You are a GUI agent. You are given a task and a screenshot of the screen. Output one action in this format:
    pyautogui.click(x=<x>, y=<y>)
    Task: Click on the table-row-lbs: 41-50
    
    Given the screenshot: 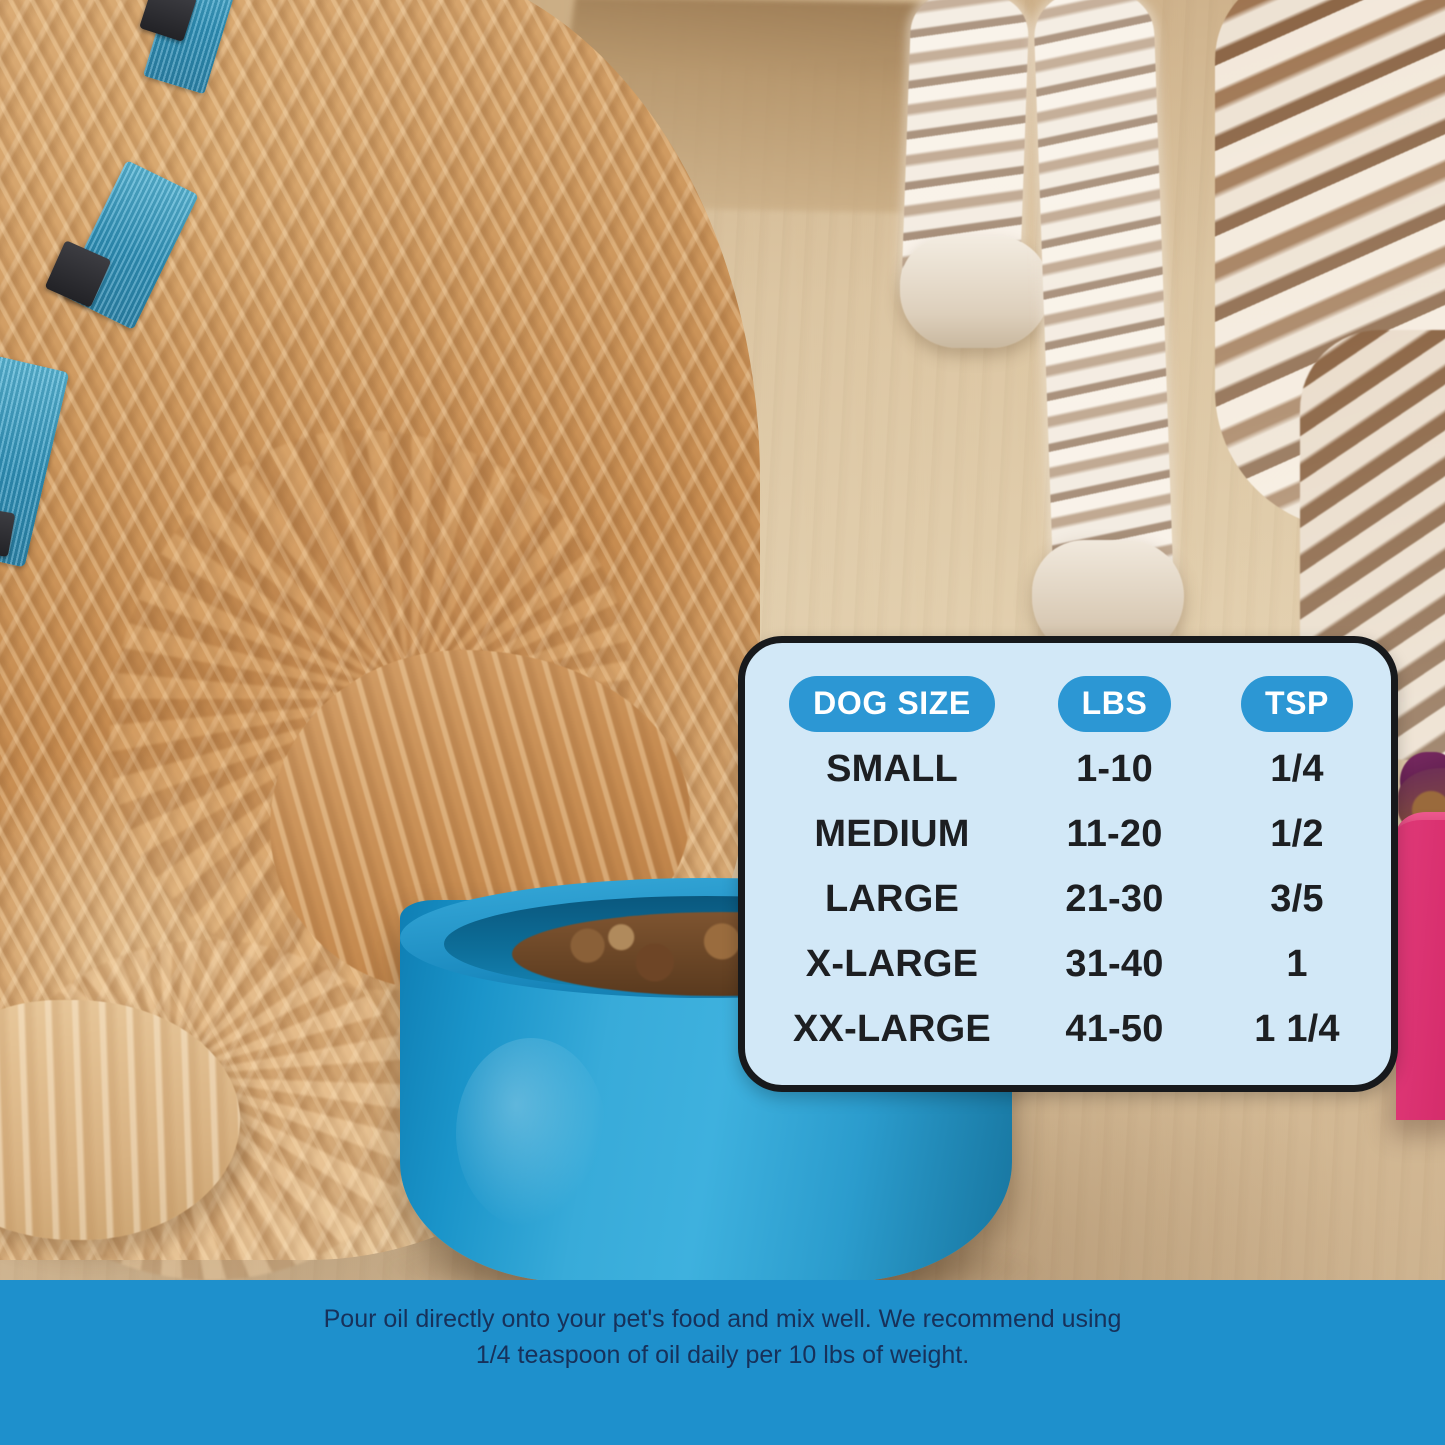 What is the action you would take?
    pyautogui.click(x=1114, y=1028)
    